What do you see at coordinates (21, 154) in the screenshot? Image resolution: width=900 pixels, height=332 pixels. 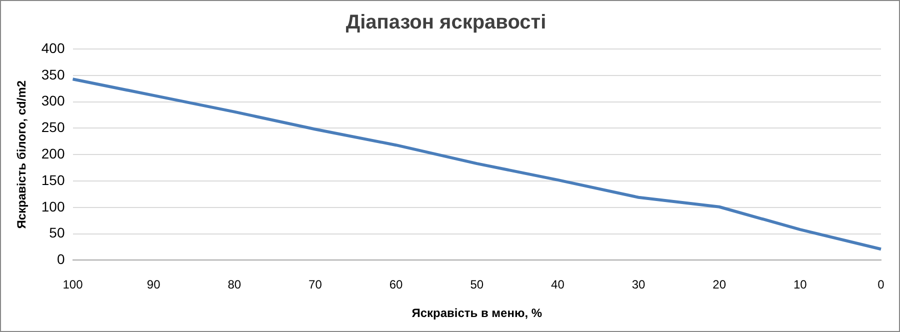 I see `y-axis-title: Яскравість білого, cd/m2` at bounding box center [21, 154].